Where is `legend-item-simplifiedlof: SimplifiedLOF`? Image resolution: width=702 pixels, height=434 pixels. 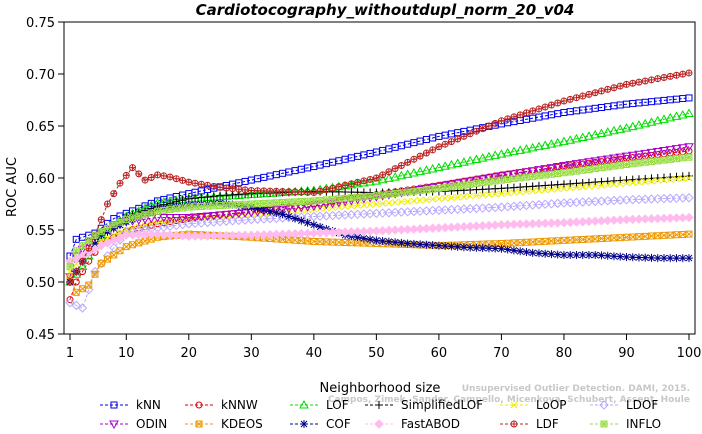
legend-item-simplifiedlof: SimplifiedLOF is located at coordinates (424, 405).